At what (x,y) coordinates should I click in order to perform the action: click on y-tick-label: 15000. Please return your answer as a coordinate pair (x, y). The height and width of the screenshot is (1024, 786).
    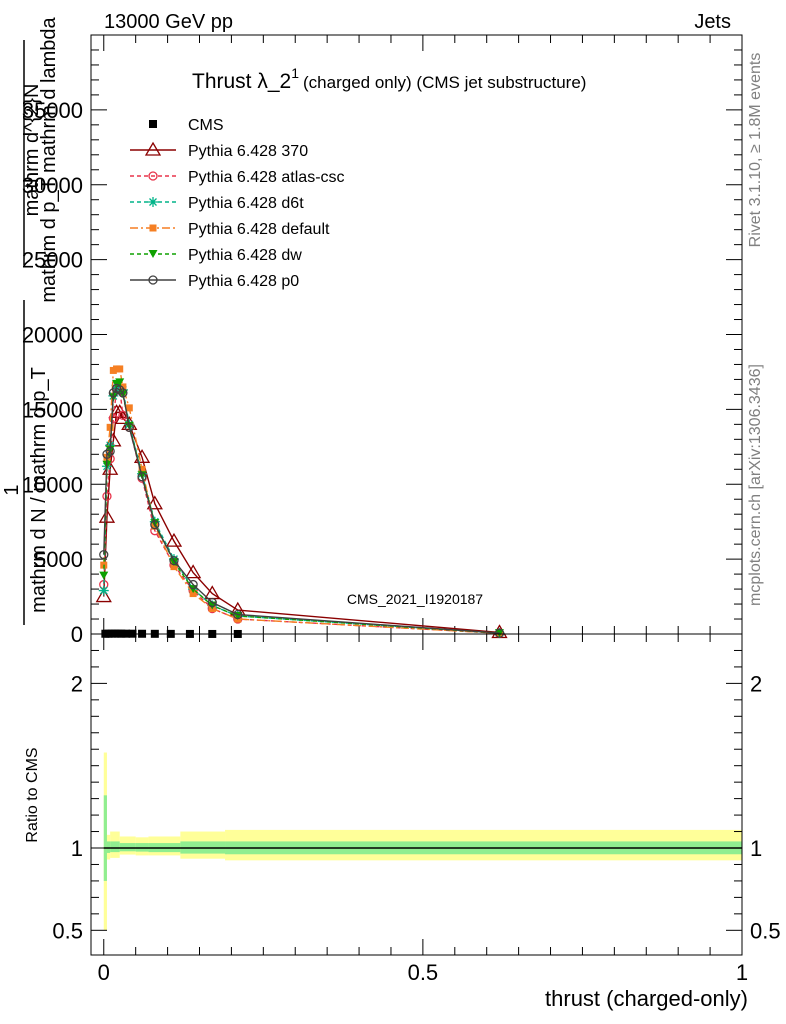
    Looking at the image, I should click on (52, 409).